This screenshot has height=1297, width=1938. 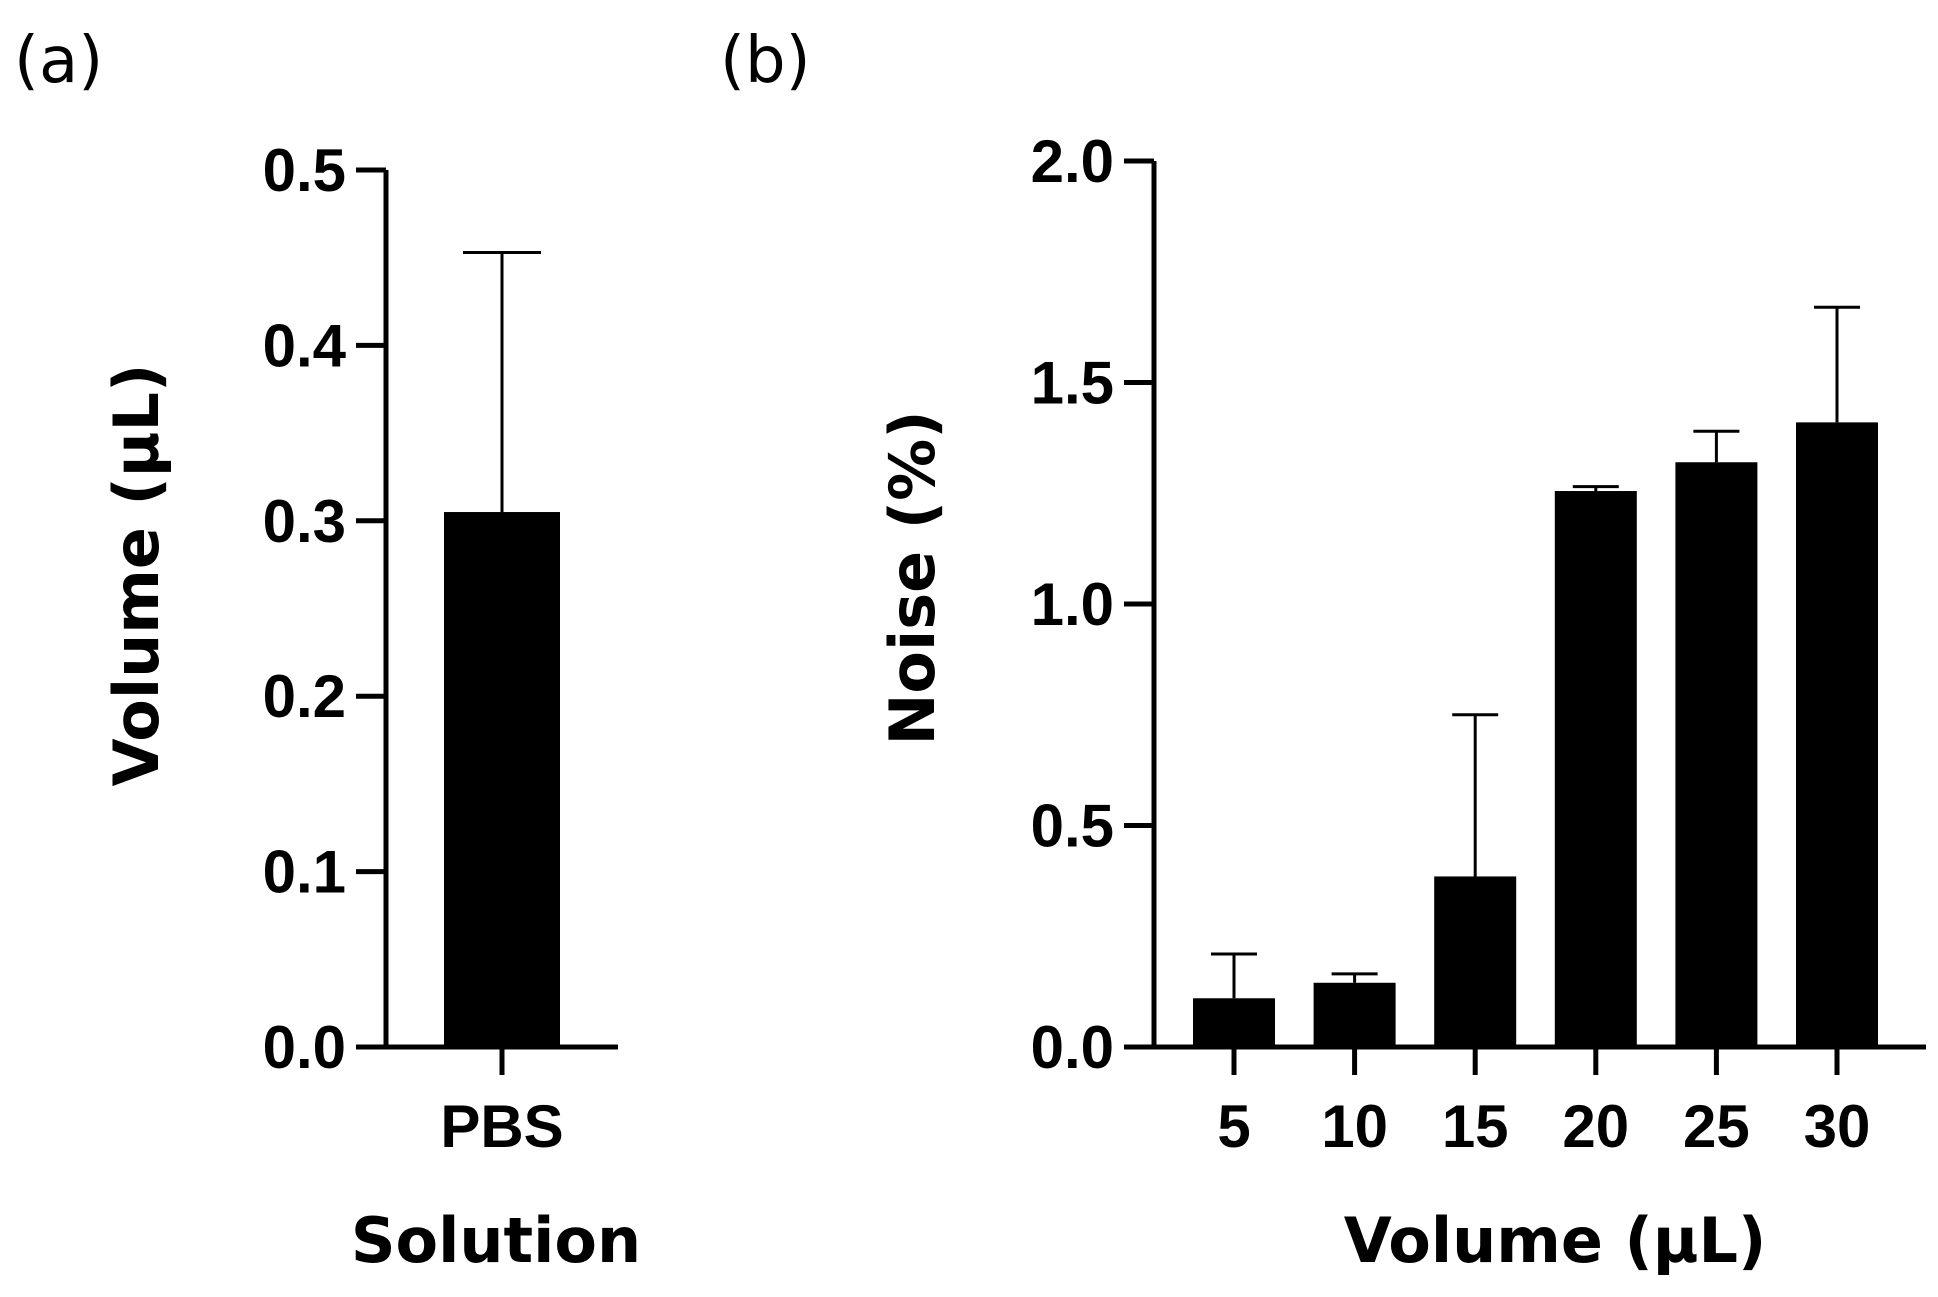 I want to click on panel-a-y-tick-label: 0.5, so click(x=304, y=170).